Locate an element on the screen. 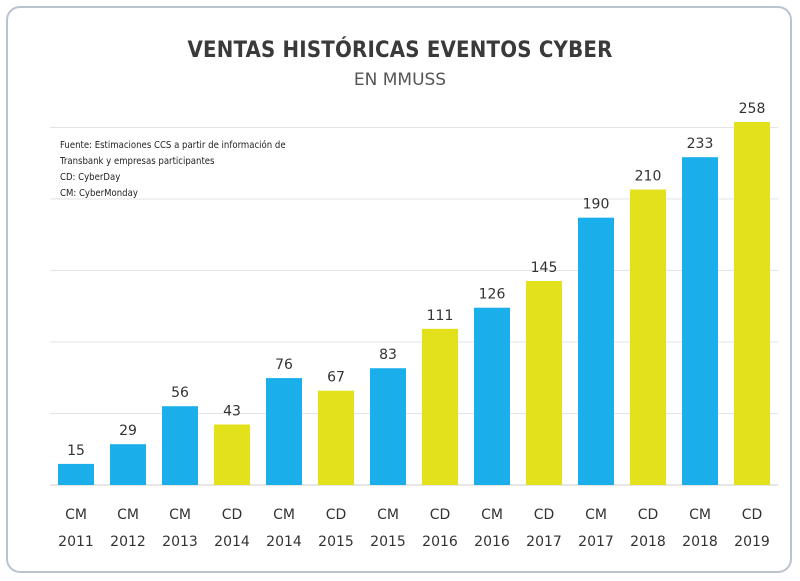 The width and height of the screenshot is (800, 581). data-label: 15 is located at coordinates (76, 451).